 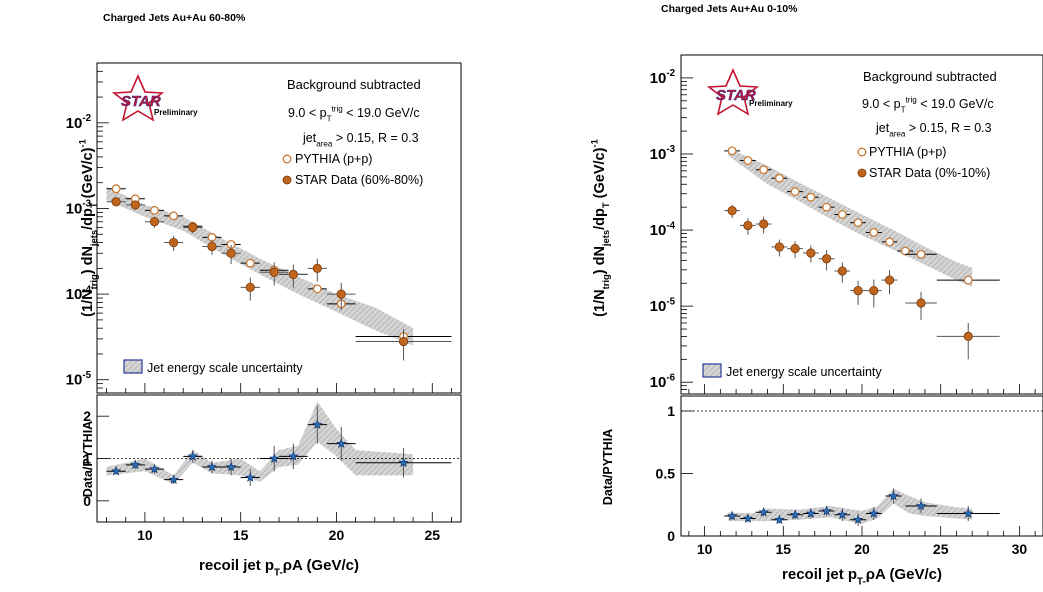 I want to click on legend-pythia-label: PYTHIA (p+p), so click(x=333, y=159).